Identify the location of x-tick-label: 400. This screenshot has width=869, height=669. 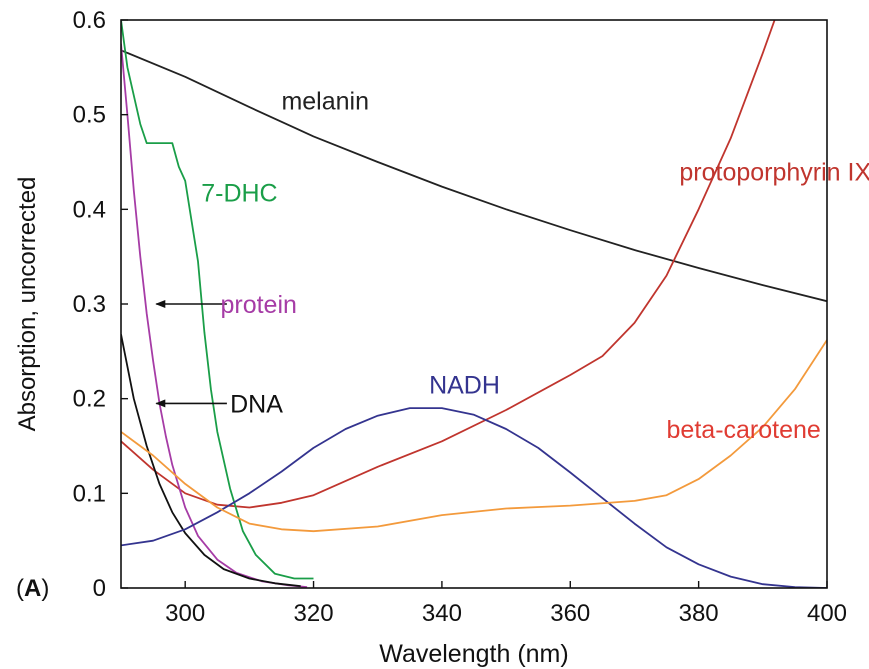
(827, 613).